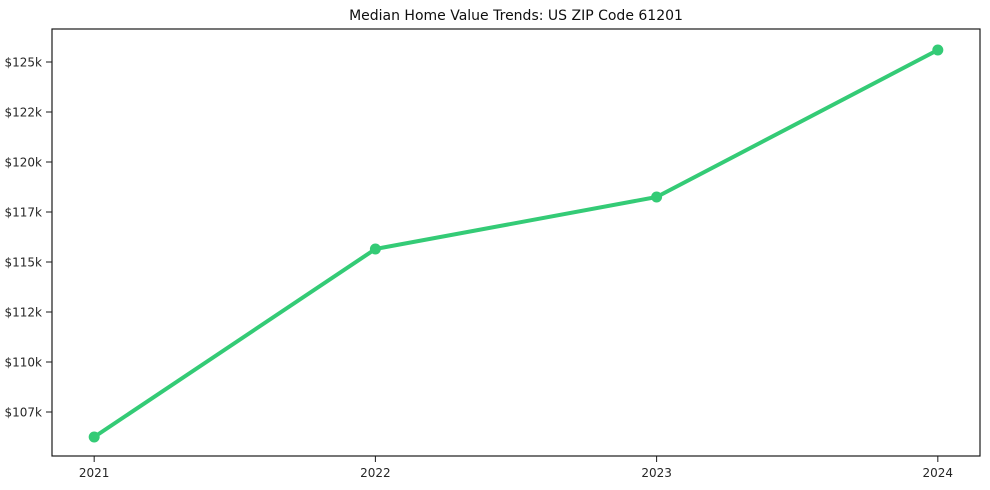  What do you see at coordinates (656, 473) in the screenshot?
I see `x-axis-tick-label: 2023` at bounding box center [656, 473].